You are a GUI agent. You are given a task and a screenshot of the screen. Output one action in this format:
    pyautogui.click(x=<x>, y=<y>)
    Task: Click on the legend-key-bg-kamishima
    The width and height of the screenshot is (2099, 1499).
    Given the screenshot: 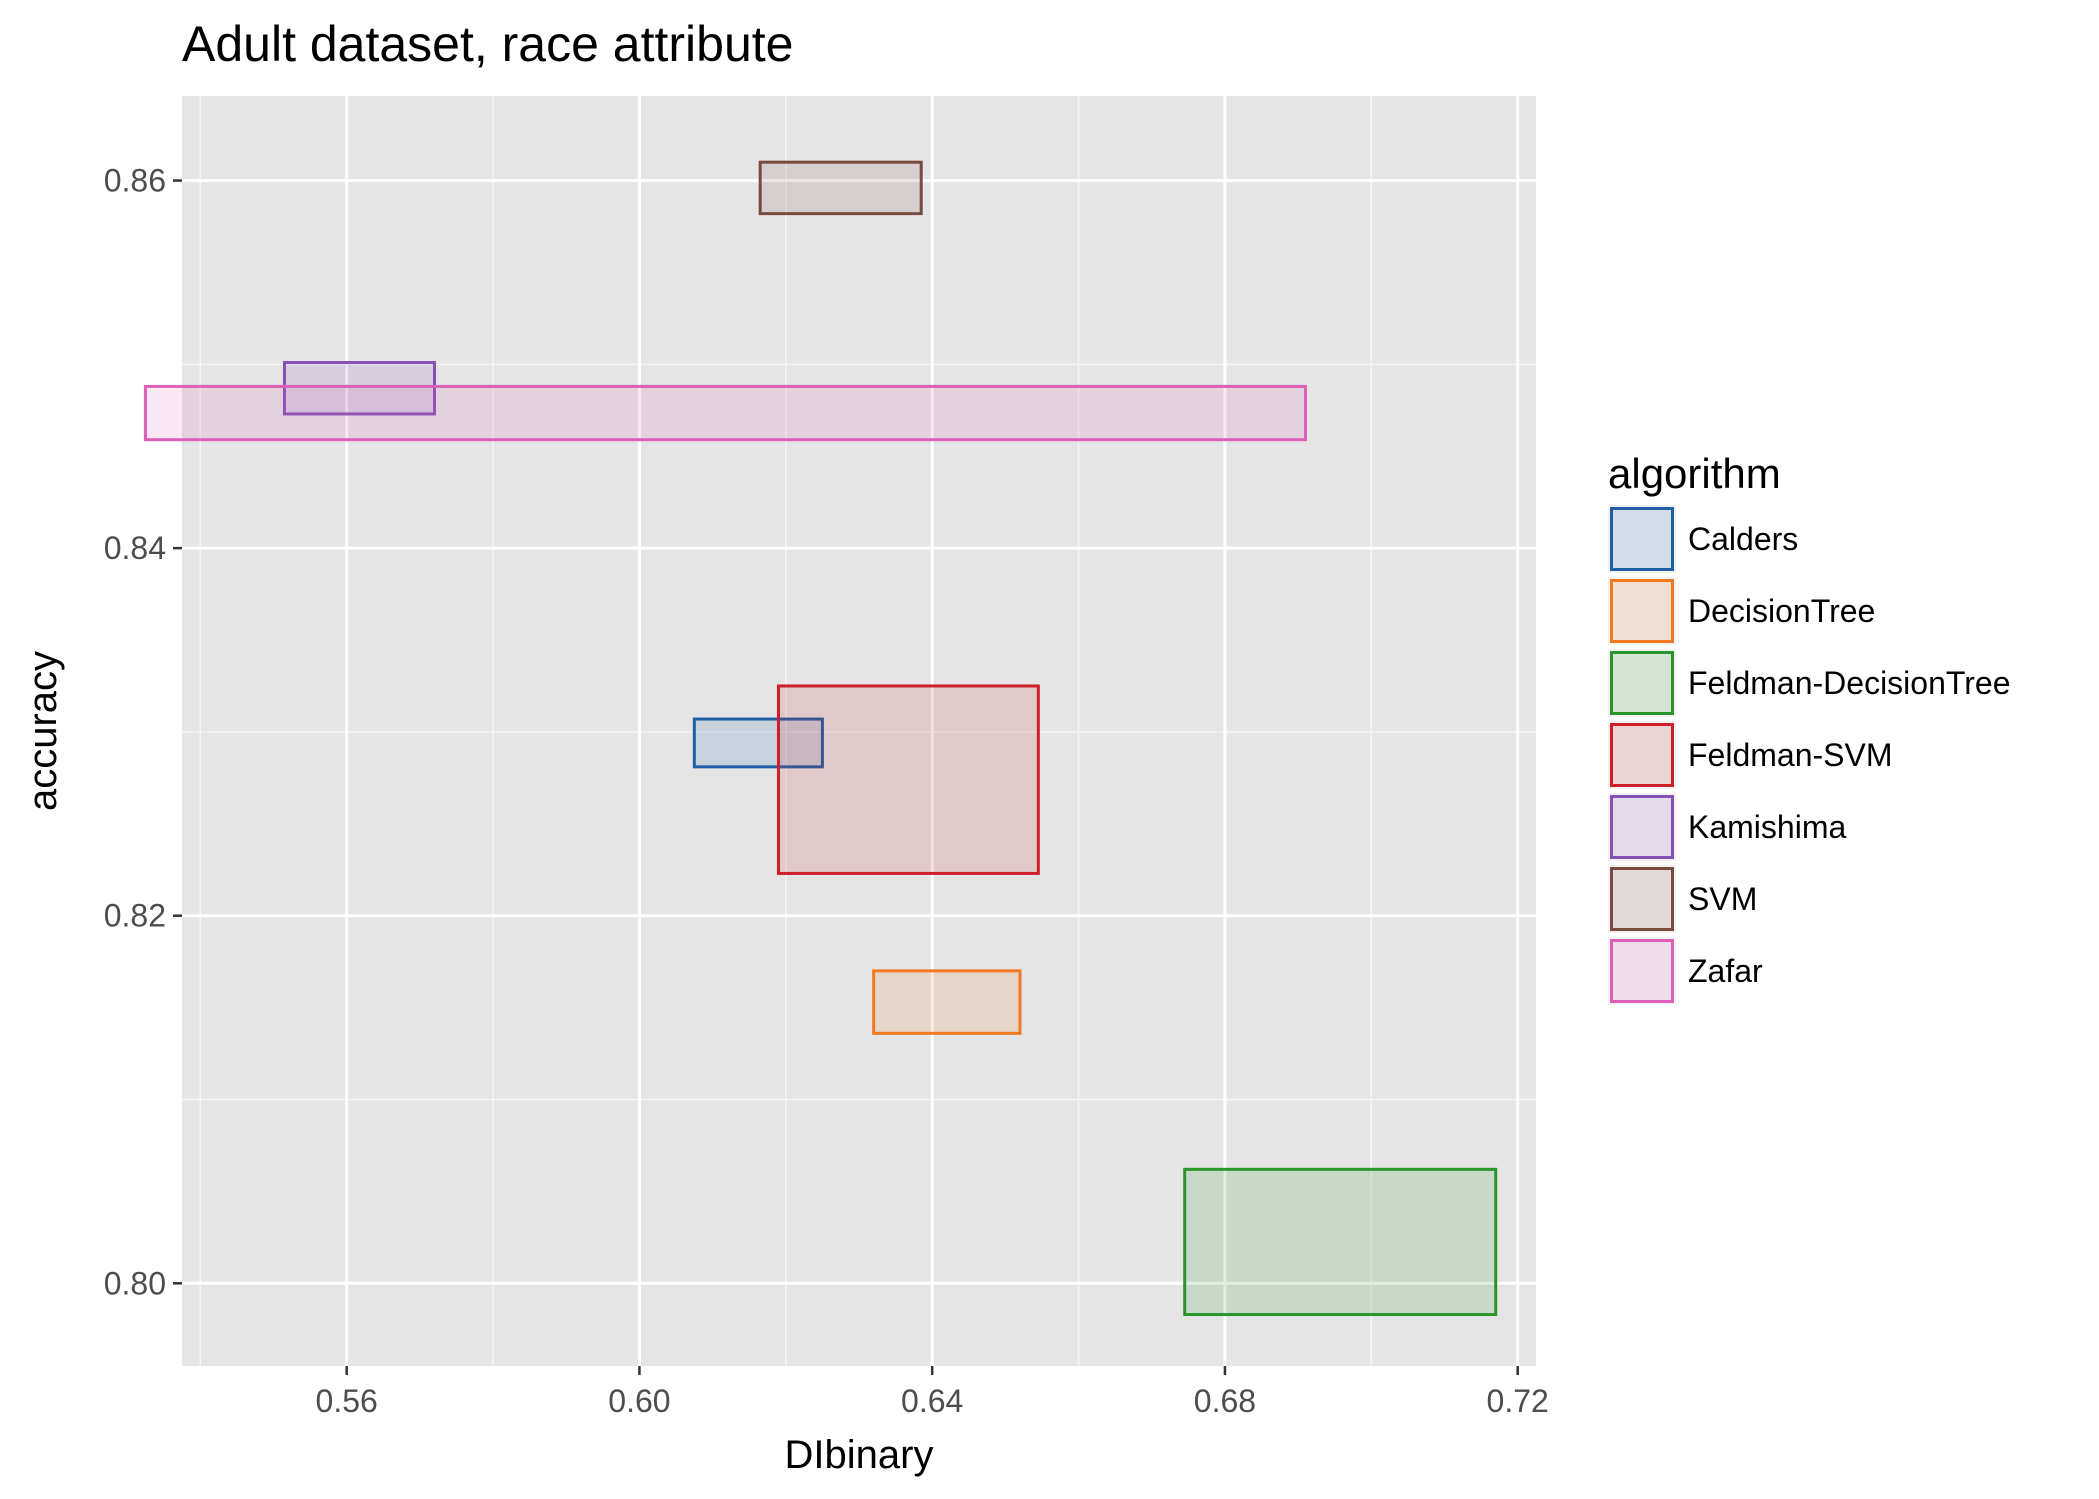 What is the action you would take?
    pyautogui.click(x=1642, y=827)
    